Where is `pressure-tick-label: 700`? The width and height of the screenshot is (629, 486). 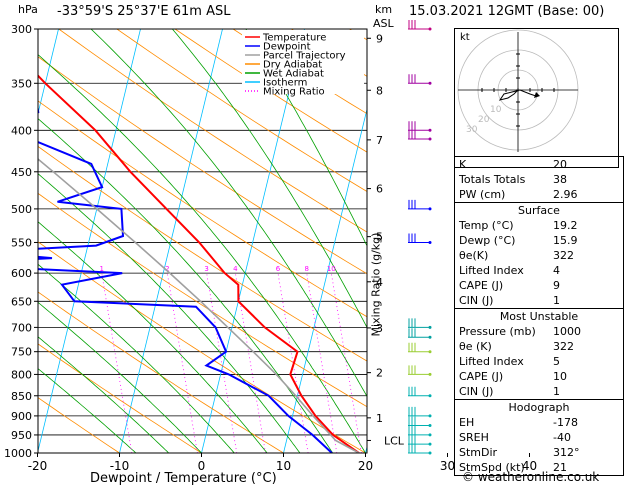
pressure-tick-label: 700 is located at coordinates (21, 327).